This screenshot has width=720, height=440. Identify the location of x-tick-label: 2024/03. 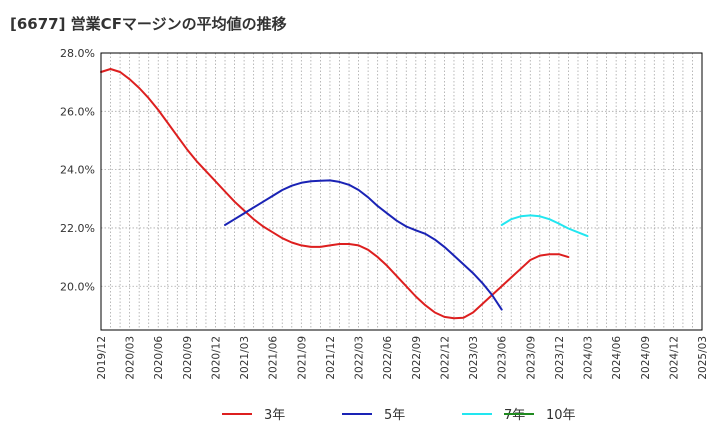
(589, 358).